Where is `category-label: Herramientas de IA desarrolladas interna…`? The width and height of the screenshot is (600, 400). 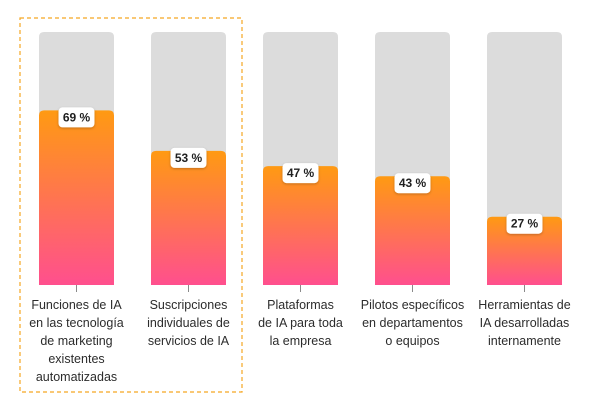 category-label: Herramientas de IA desarrolladas interna… is located at coordinates (524, 323).